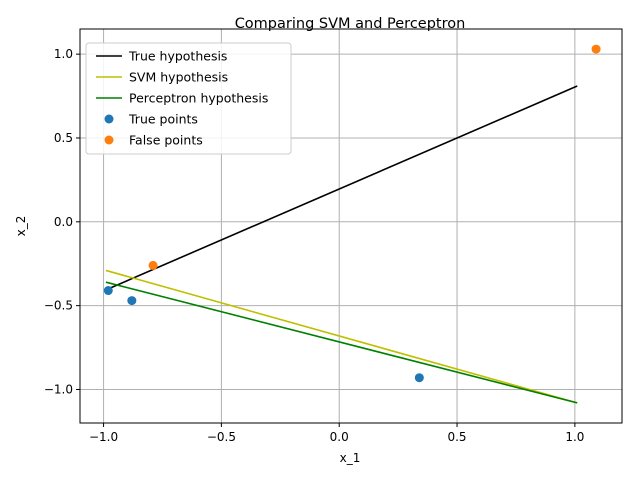 This screenshot has height=480, width=640. Describe the element at coordinates (350, 458) in the screenshot. I see `x-axis-label: x_1` at that location.